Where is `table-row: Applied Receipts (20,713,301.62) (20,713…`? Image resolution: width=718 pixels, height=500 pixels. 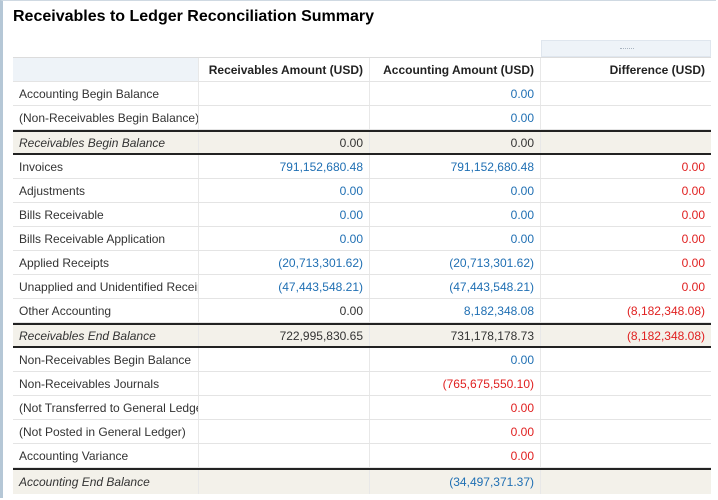 table-row: Applied Receipts (20,713,301.62) (20,713… is located at coordinates (362, 263).